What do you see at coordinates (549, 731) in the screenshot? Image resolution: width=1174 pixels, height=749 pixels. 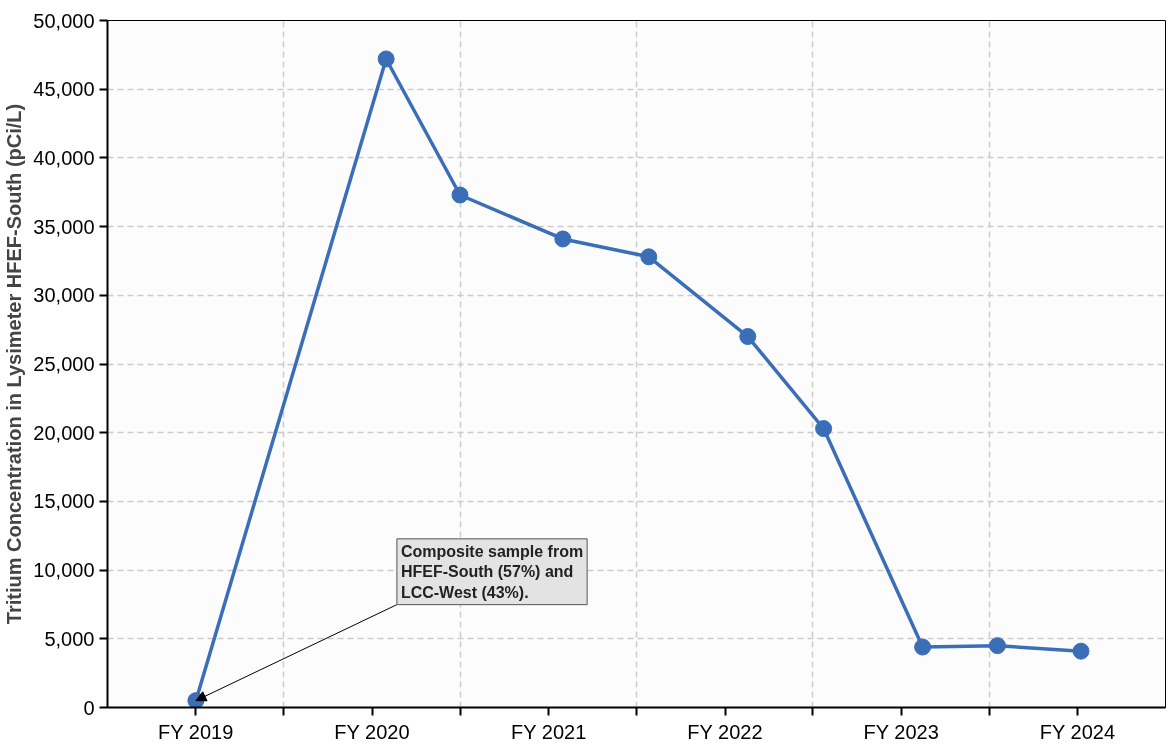 I see `x-tick-label: FY 2021` at bounding box center [549, 731].